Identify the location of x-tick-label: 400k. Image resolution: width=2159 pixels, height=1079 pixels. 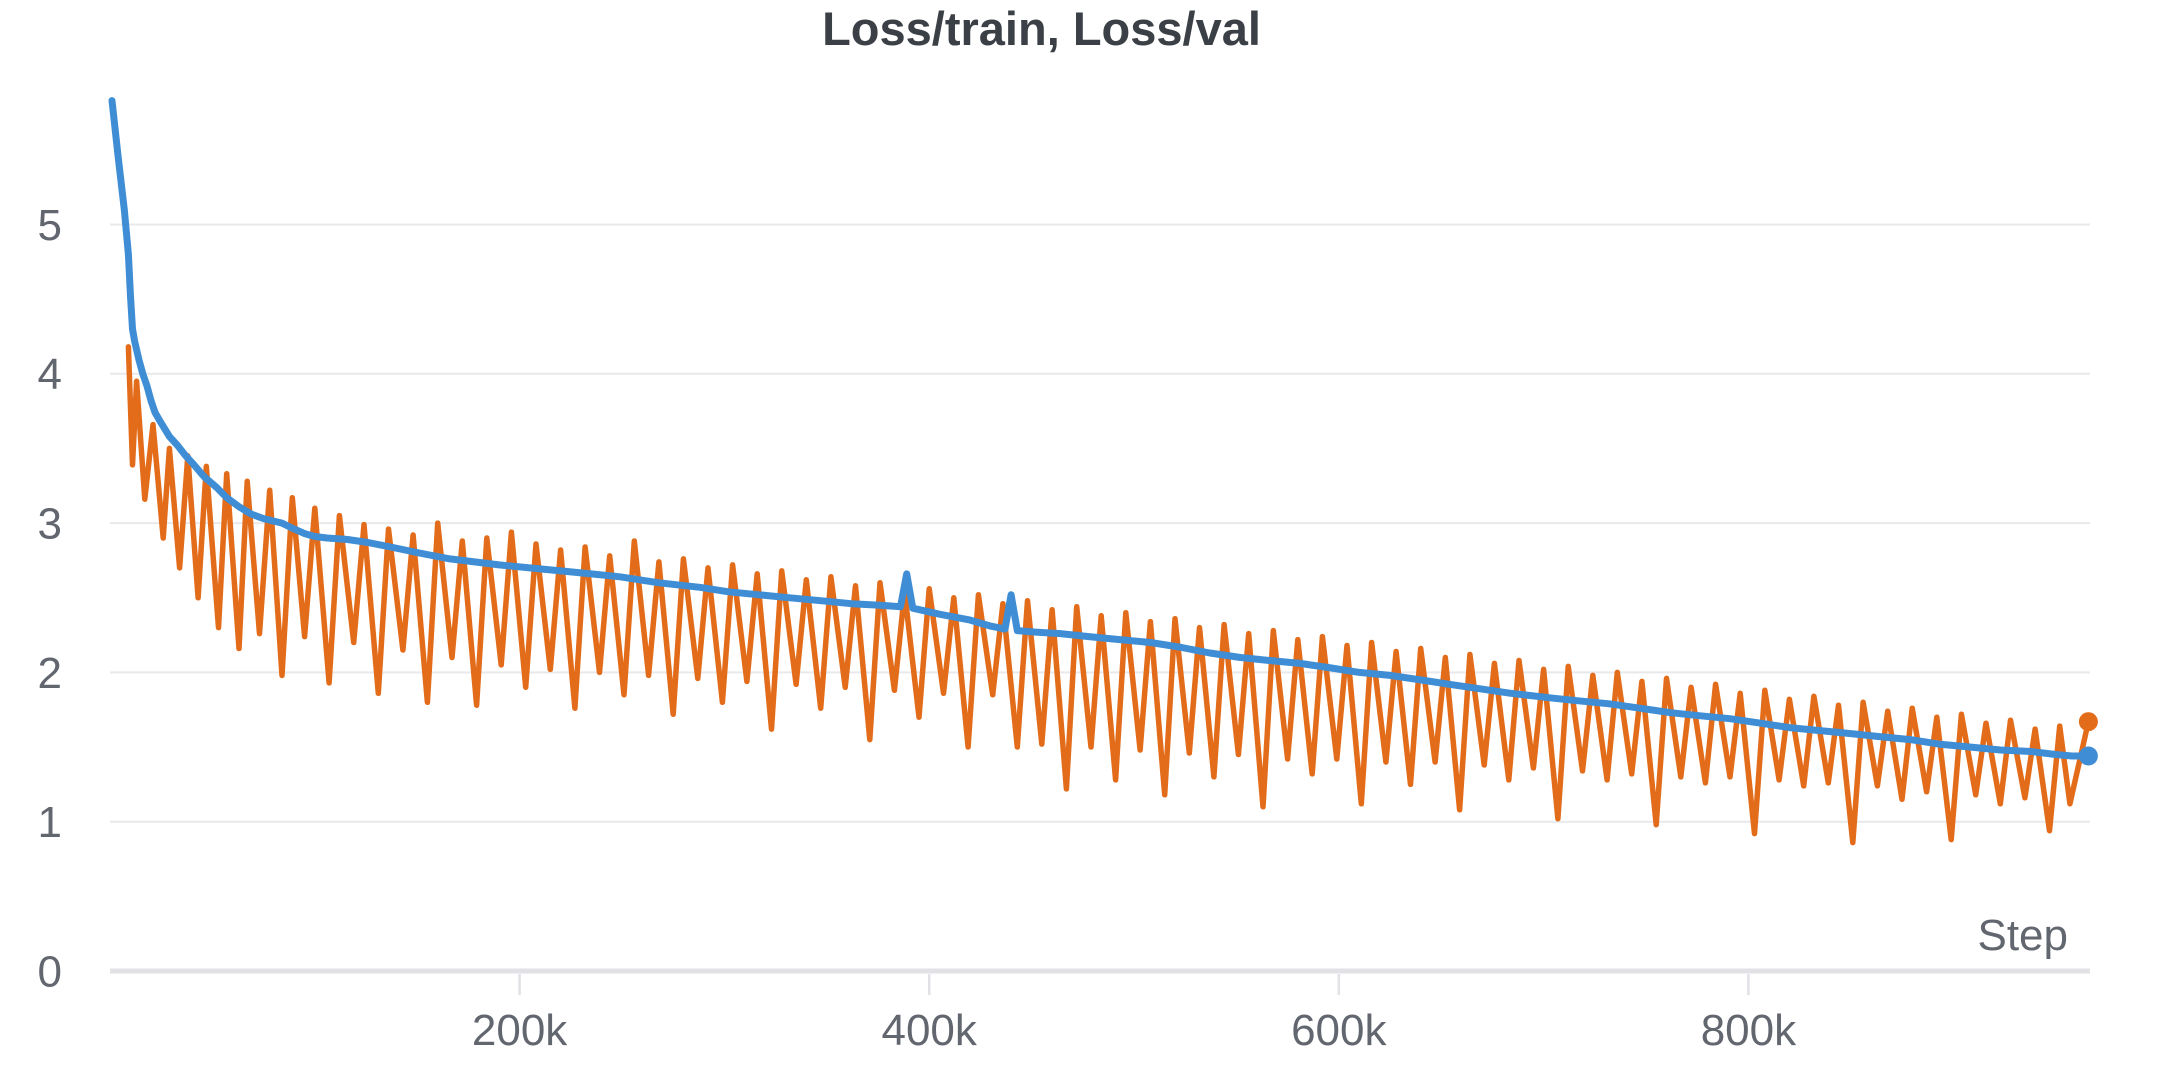
(929, 1030).